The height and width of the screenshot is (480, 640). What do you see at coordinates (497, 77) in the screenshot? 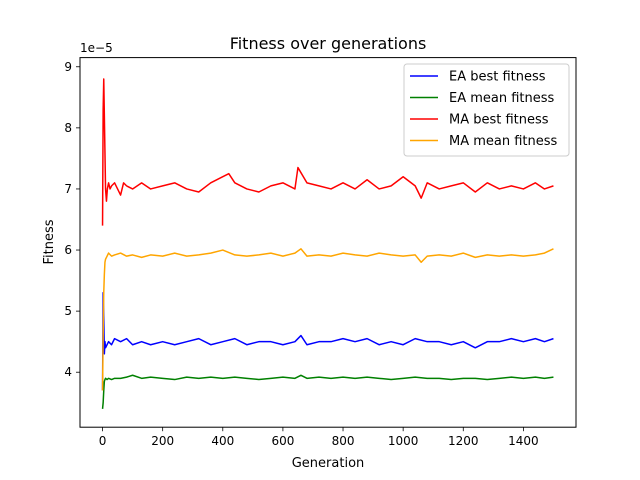
I see `legend-label: EA best fitness` at bounding box center [497, 77].